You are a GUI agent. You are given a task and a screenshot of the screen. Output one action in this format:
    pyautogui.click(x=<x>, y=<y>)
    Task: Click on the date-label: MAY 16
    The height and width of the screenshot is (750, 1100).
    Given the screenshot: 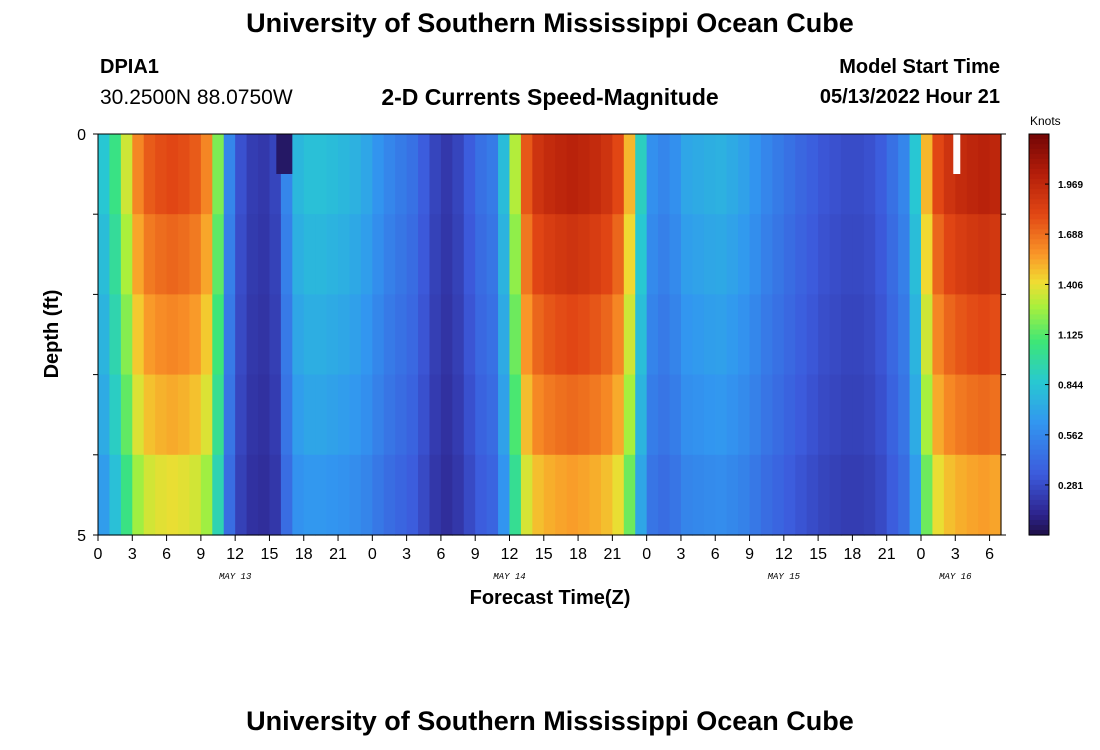 What is the action you would take?
    pyautogui.click(x=955, y=577)
    